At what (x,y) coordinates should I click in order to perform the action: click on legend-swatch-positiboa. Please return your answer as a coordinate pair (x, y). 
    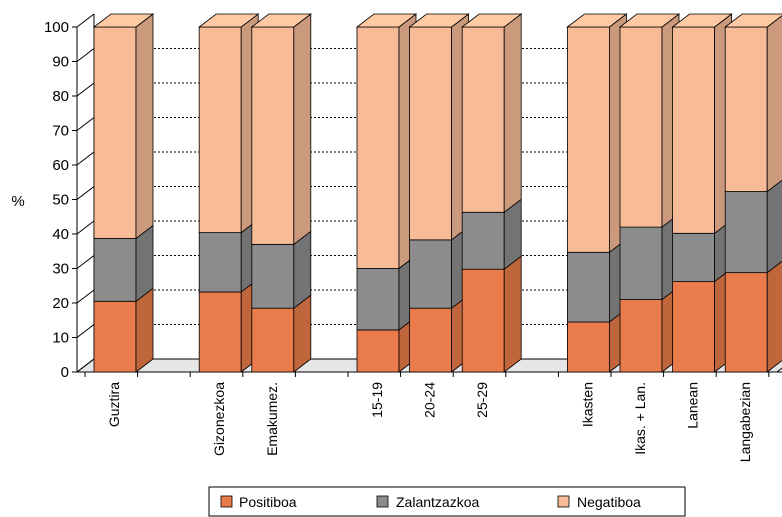
    Looking at the image, I should click on (226, 501).